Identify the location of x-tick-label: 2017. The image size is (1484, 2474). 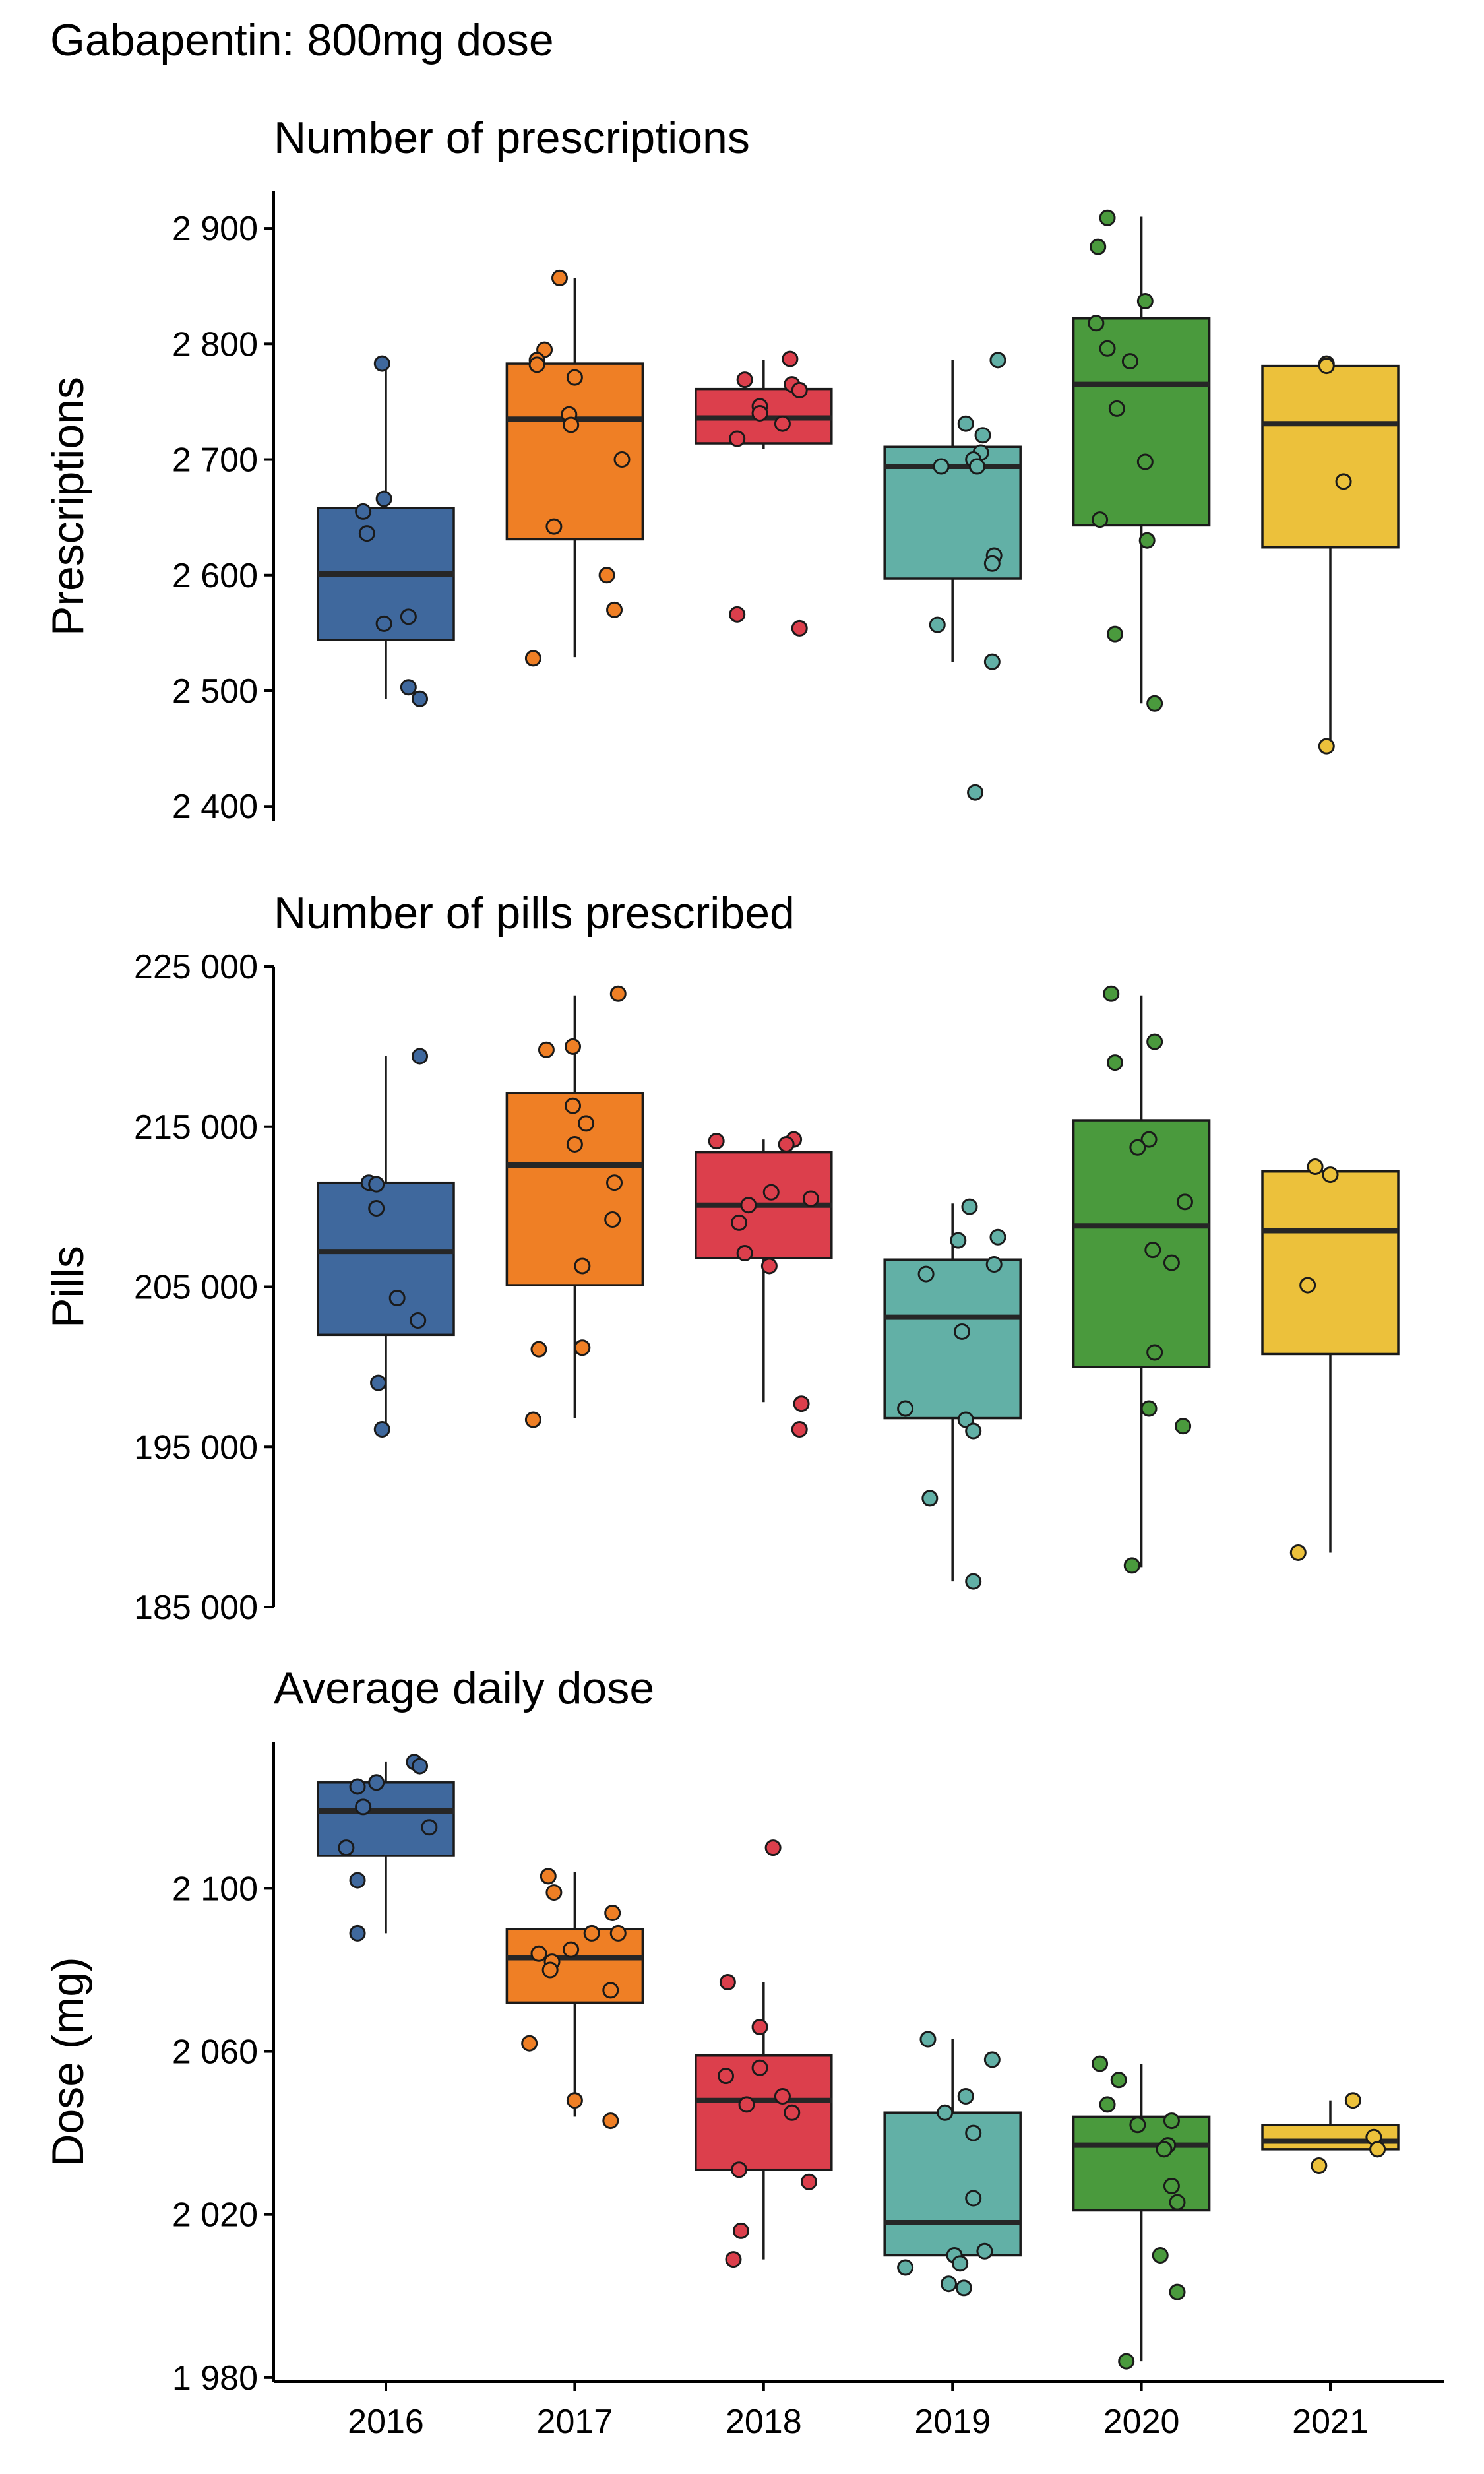
(575, 2422).